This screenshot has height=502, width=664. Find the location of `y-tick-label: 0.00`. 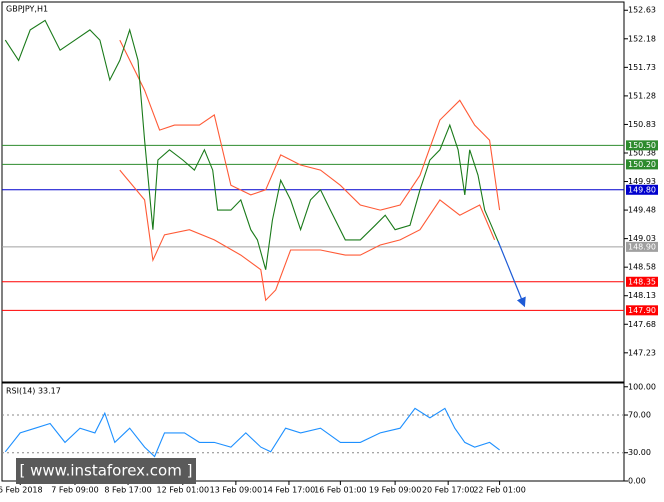

y-tick-label: 0.00 is located at coordinates (637, 481).